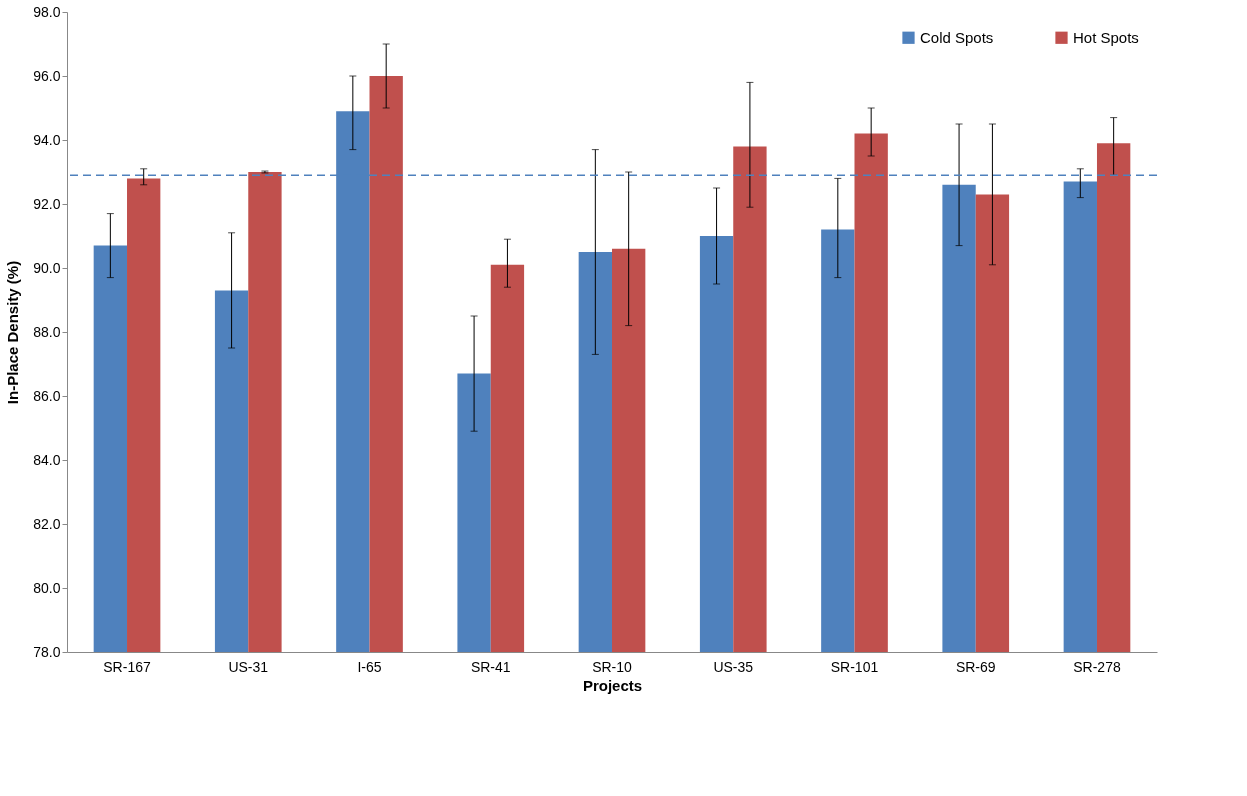 This screenshot has width=1247, height=796. Describe the element at coordinates (47, 651) in the screenshot. I see `y-tick-label: 78.0` at that location.